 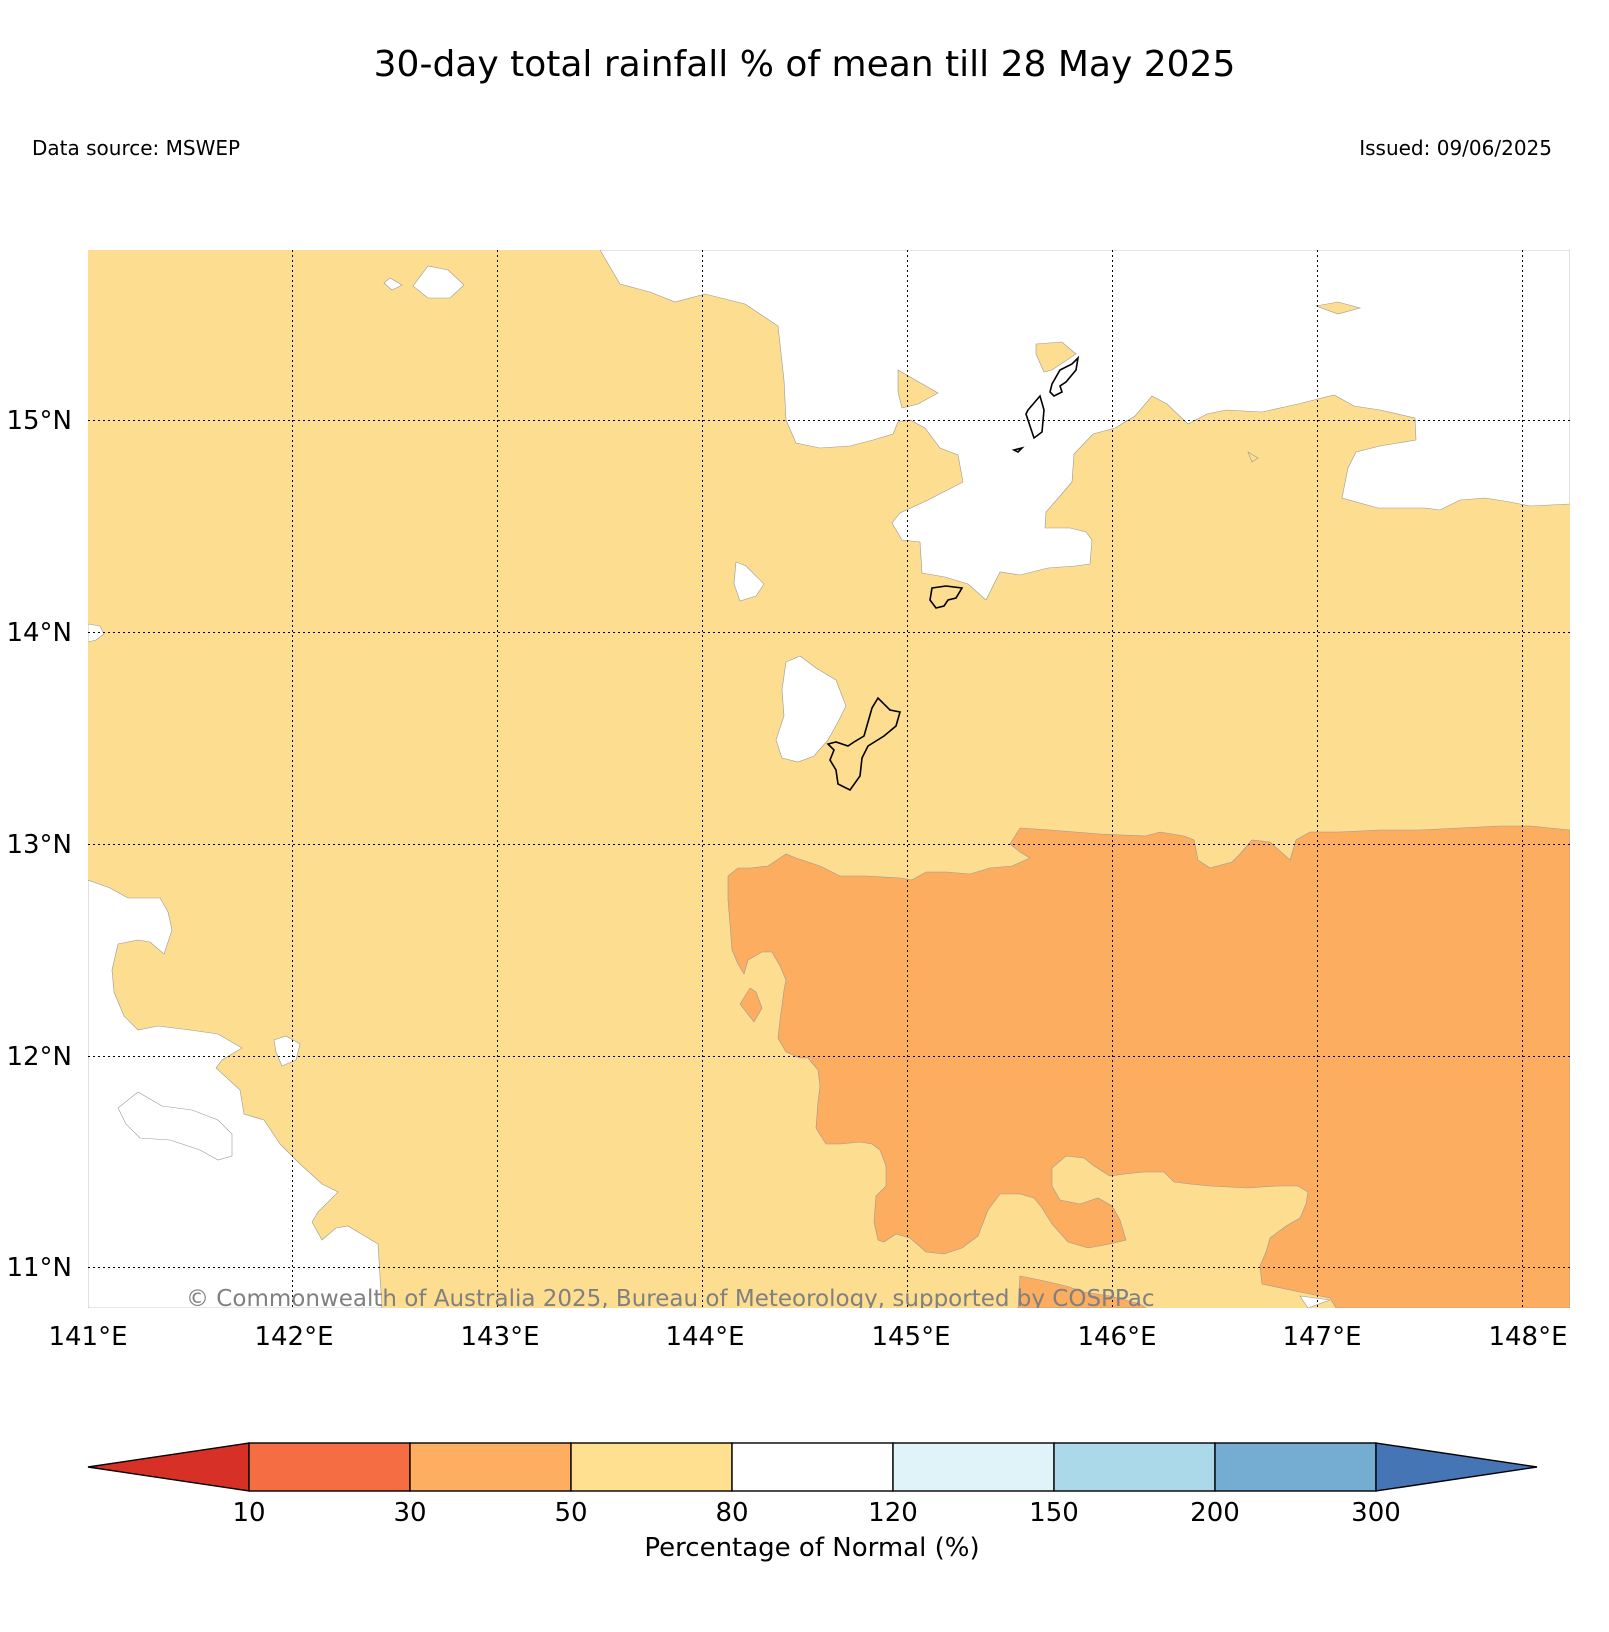 What do you see at coordinates (1527, 1337) in the screenshot?
I see `lon-tick-label: 148°E` at bounding box center [1527, 1337].